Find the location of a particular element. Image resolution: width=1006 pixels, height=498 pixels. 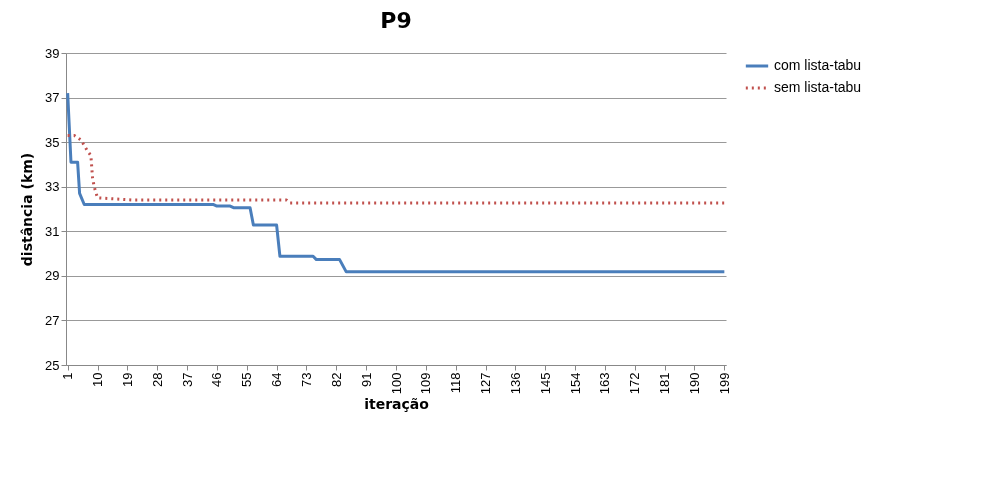

x-tick-label: 136 is located at coordinates (515, 383).